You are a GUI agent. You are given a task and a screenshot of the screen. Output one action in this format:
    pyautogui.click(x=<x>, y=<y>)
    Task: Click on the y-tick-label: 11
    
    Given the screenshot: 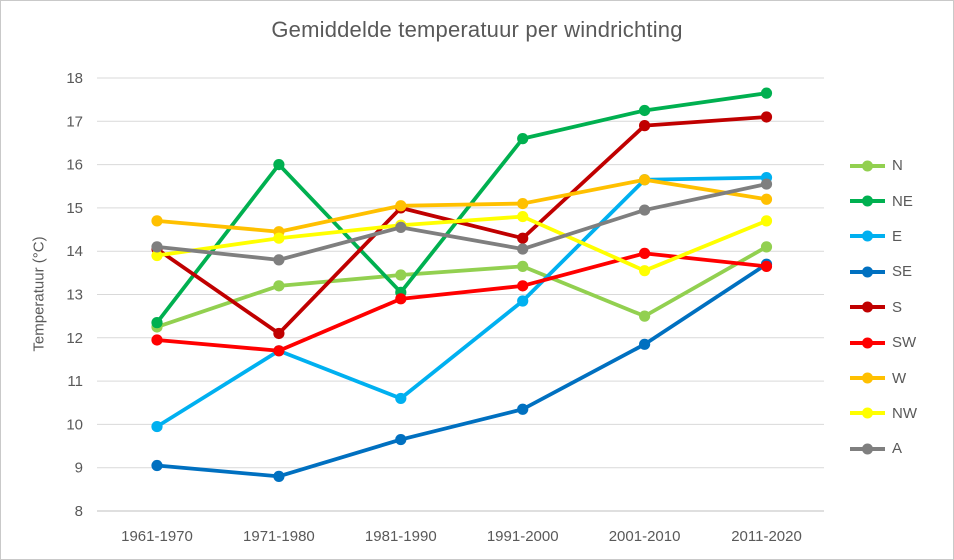 What is the action you would take?
    pyautogui.click(x=75, y=381)
    